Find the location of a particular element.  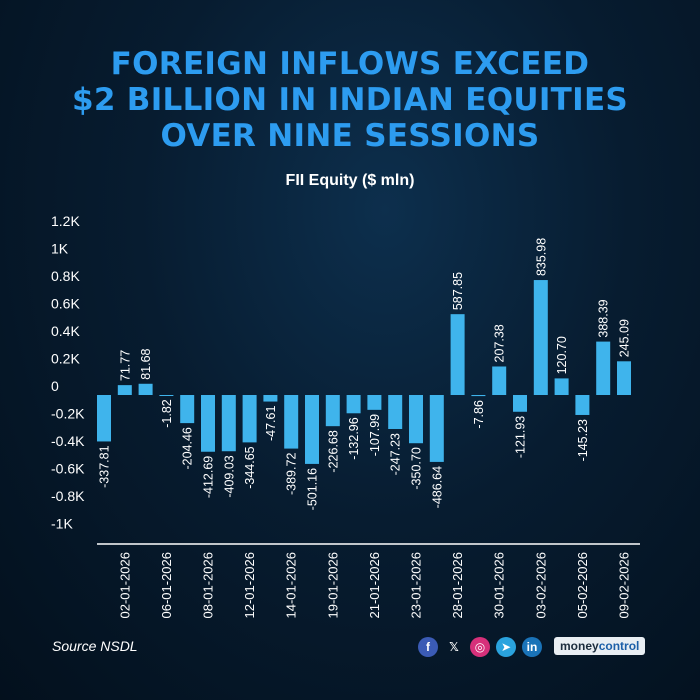

y-tick-label: -0.6K is located at coordinates (68, 469).